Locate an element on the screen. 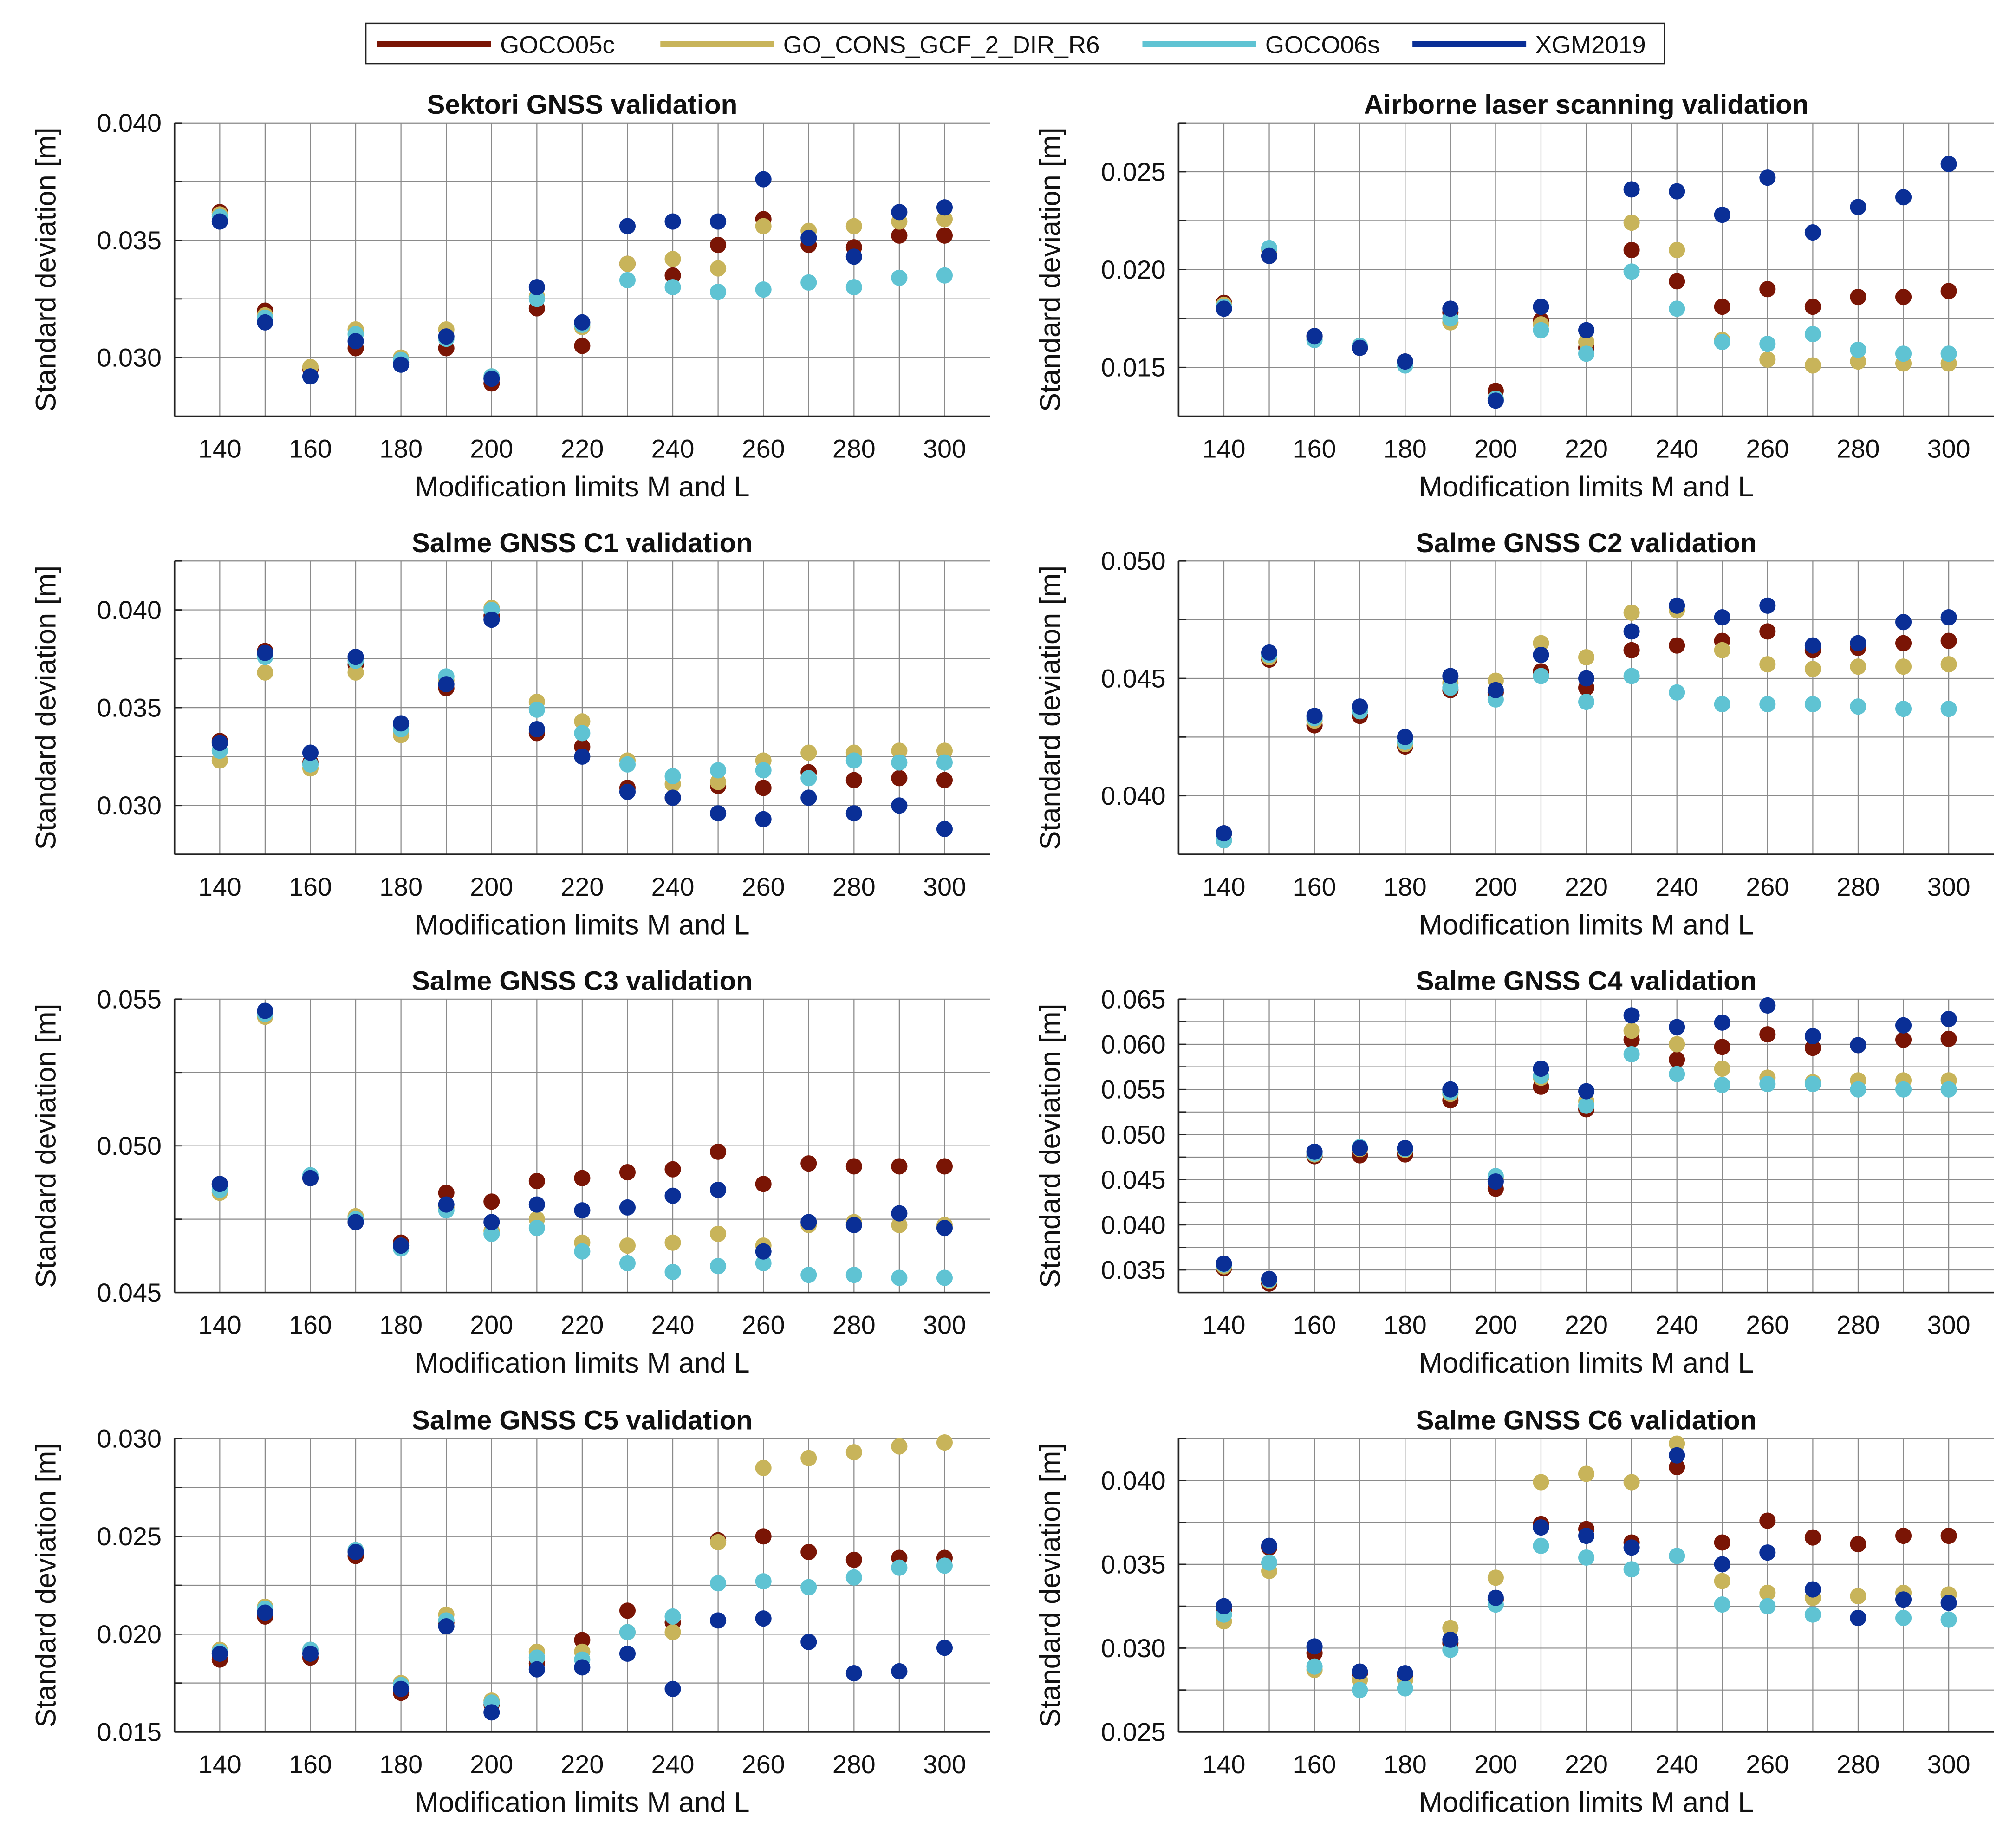 The image size is (2016, 1829). y-tick-label: 0.020 is located at coordinates (129, 1634).